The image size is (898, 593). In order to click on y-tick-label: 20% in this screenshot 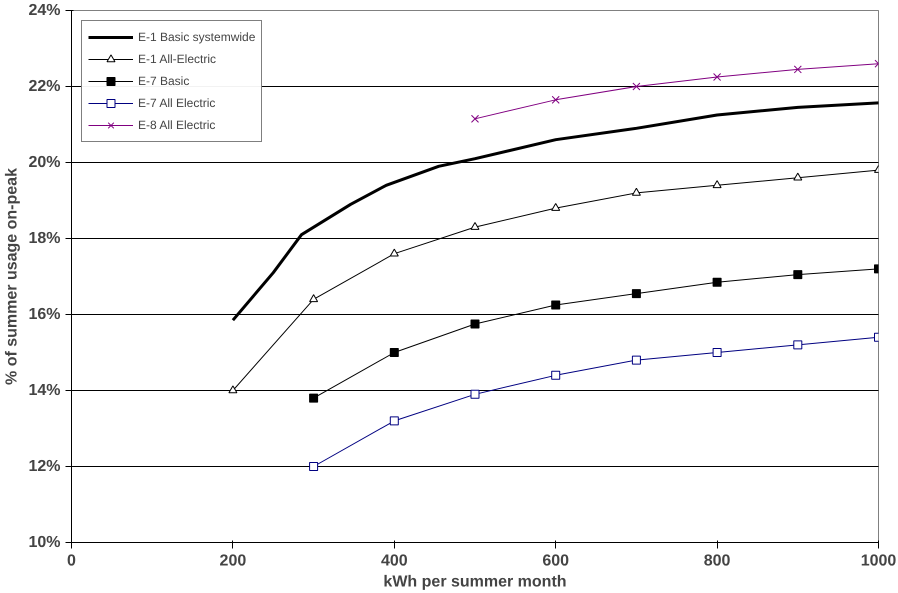, I will do `click(44, 162)`.